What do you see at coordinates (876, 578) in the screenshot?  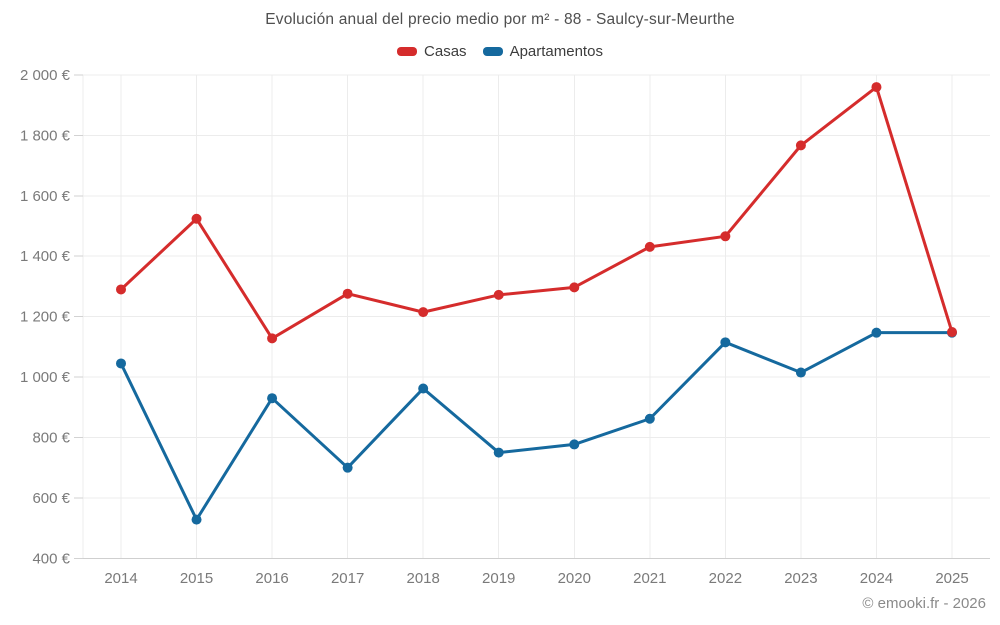 I see `x-tick-label: 2024` at bounding box center [876, 578].